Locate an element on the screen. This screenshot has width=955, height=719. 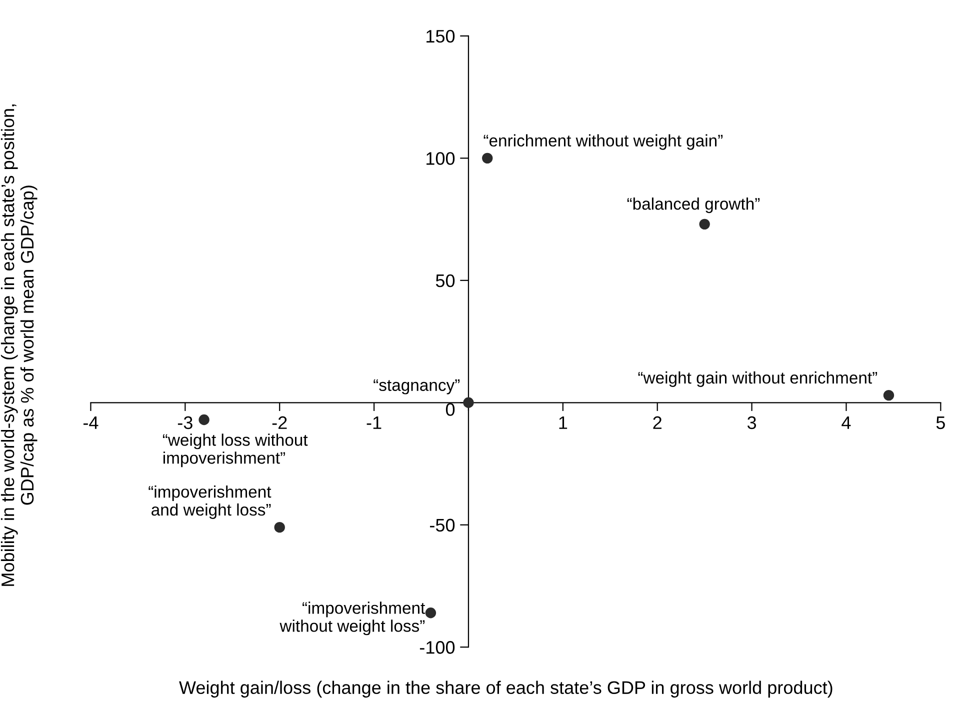
y-tick-label: -100 is located at coordinates (437, 647).